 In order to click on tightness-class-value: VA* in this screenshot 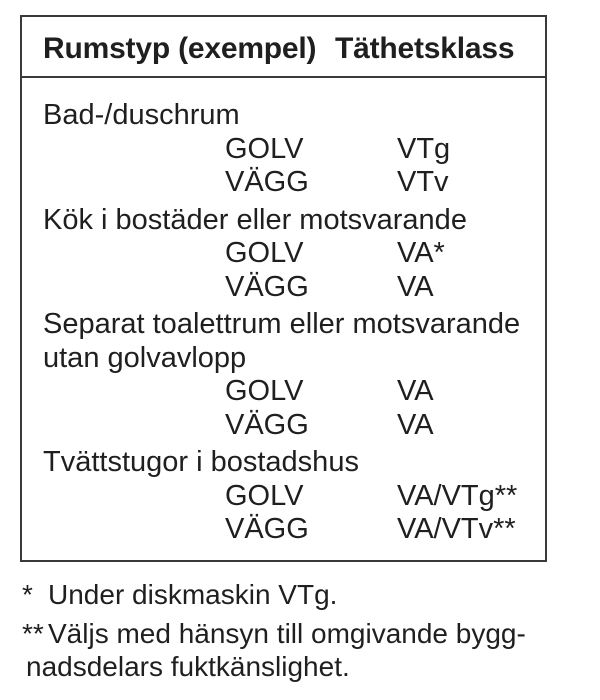, I will do `click(421, 253)`.